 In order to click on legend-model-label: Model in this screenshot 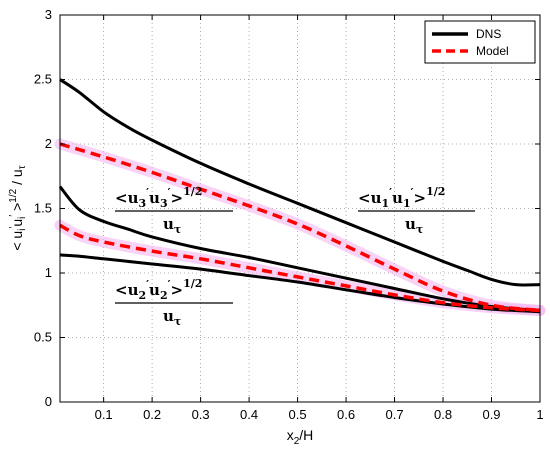, I will do `click(492, 51)`.